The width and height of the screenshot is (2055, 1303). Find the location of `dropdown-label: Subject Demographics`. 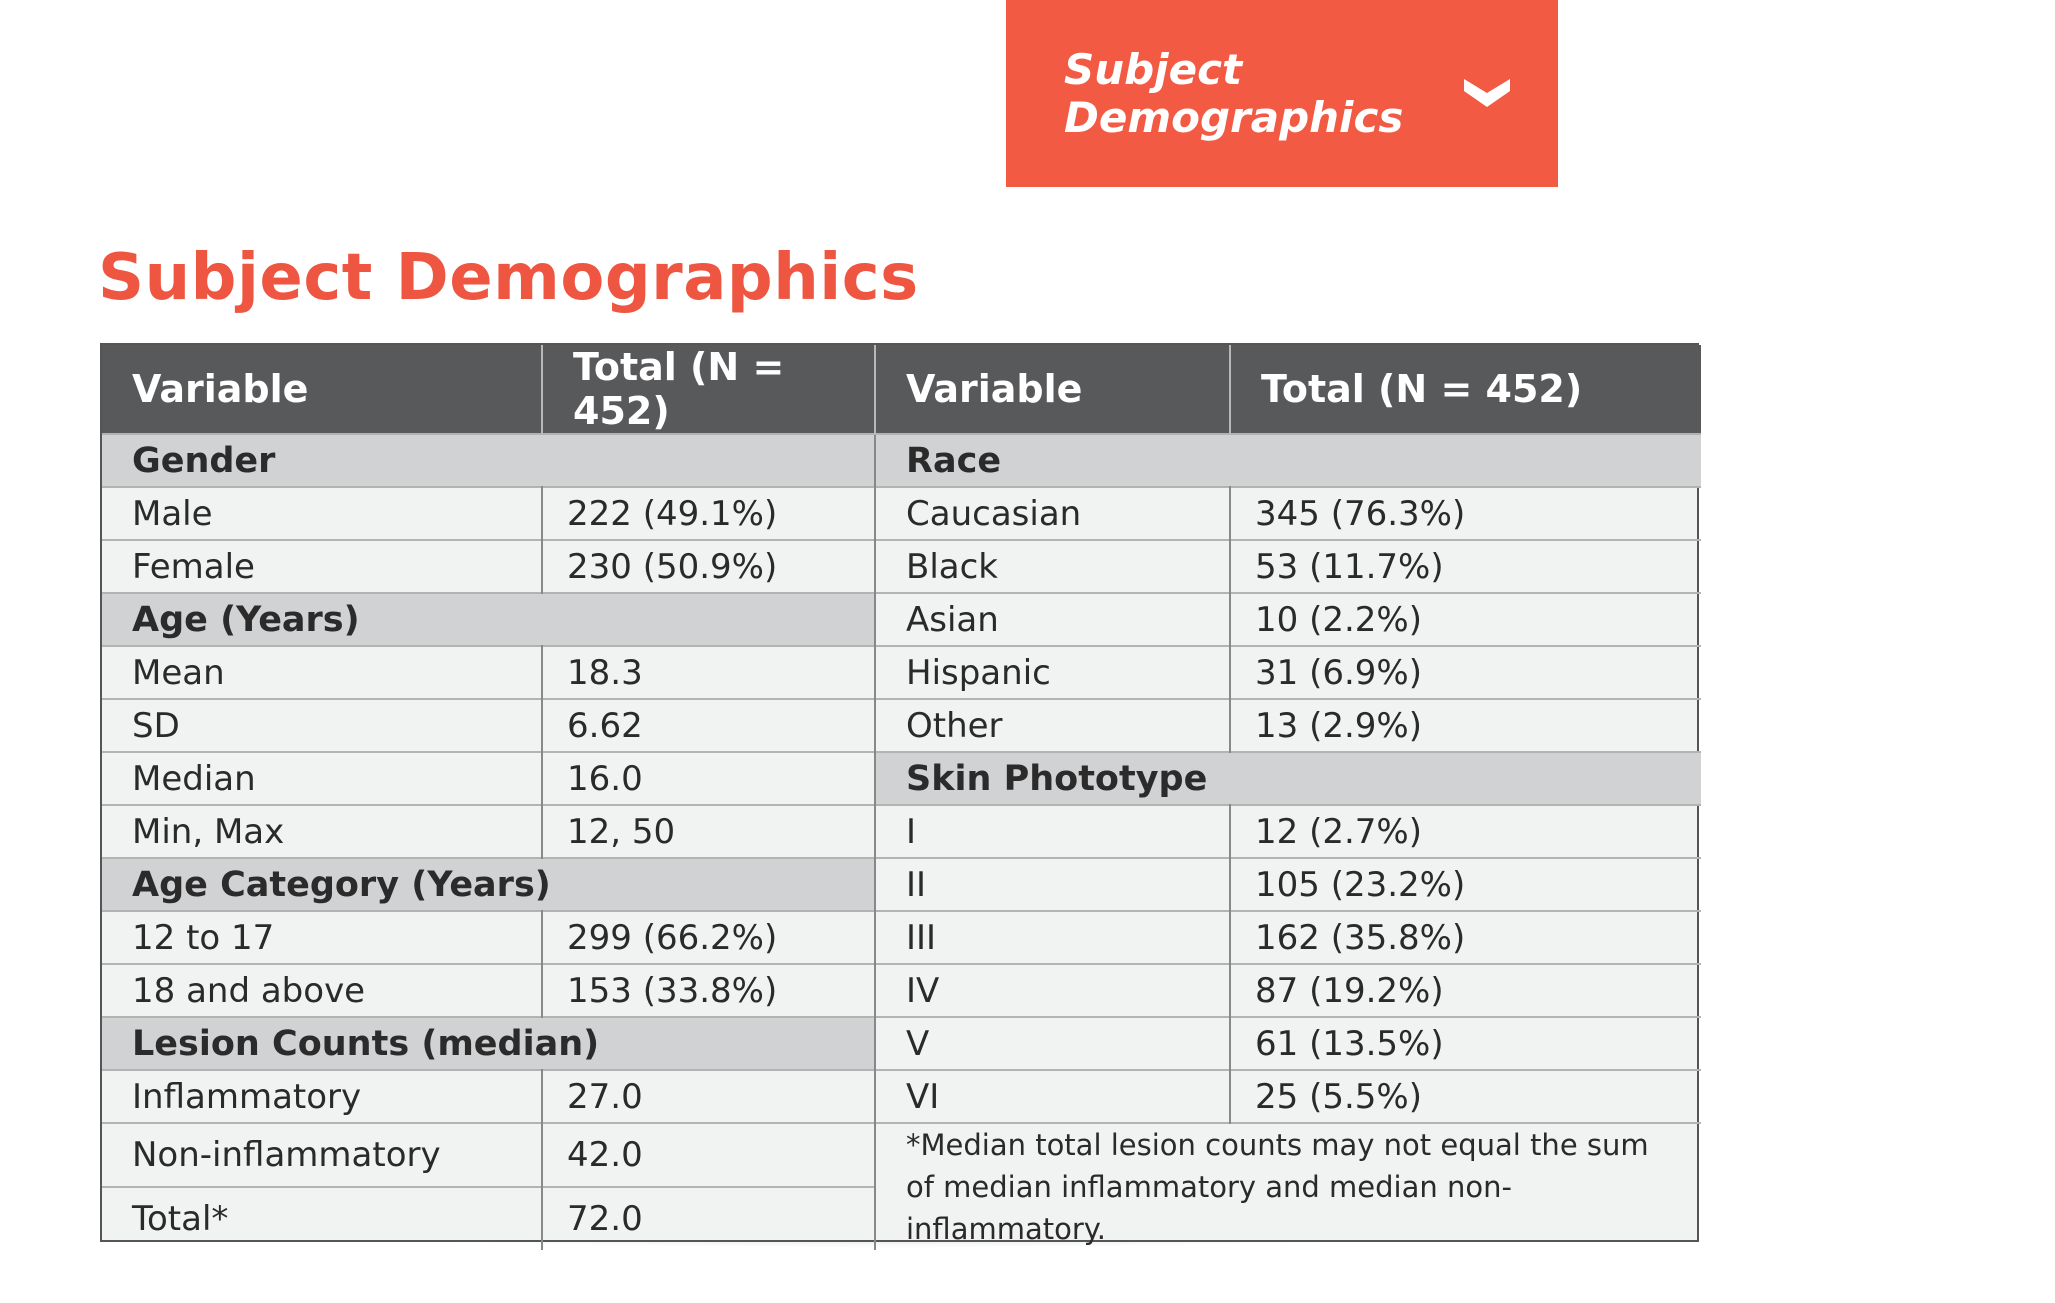

dropdown-label: Subject Demographics is located at coordinates (1234, 93).